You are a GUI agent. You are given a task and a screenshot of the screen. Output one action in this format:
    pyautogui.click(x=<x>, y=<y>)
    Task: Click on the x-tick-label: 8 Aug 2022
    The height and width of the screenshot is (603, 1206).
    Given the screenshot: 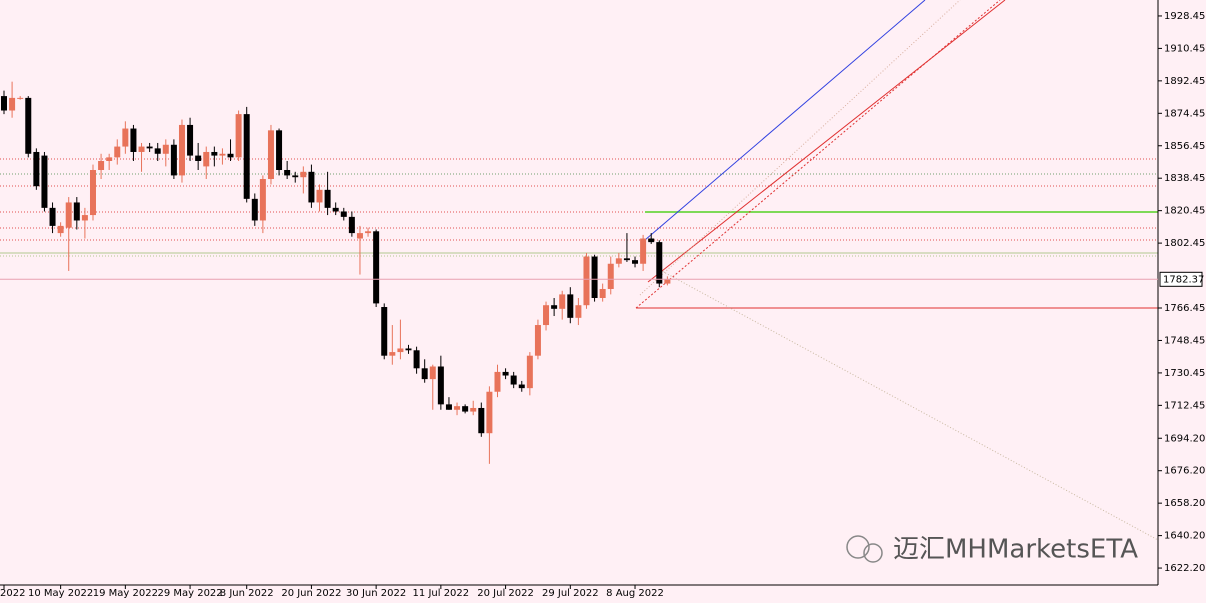 What is the action you would take?
    pyautogui.click(x=635, y=593)
    